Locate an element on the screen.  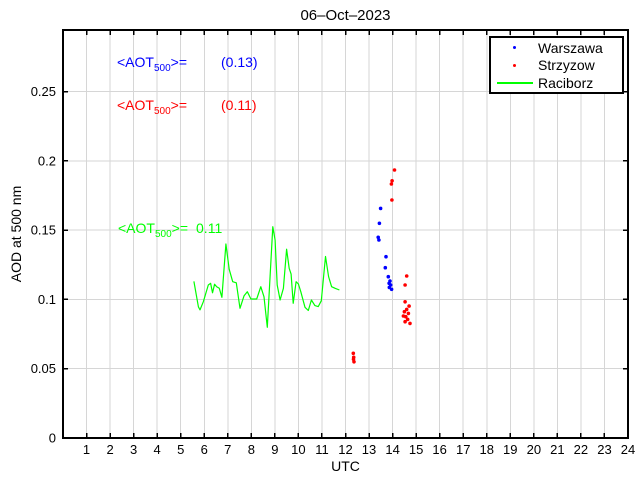
x-tick-label: 17 is located at coordinates (463, 449).